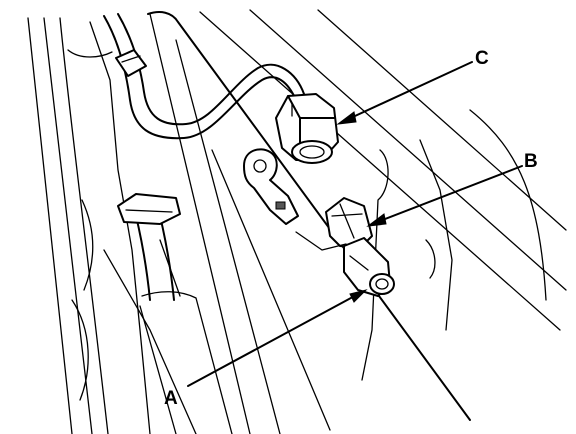 Image resolution: width=576 pixels, height=434 pixels. I want to click on callout-label-a: A, so click(171, 398).